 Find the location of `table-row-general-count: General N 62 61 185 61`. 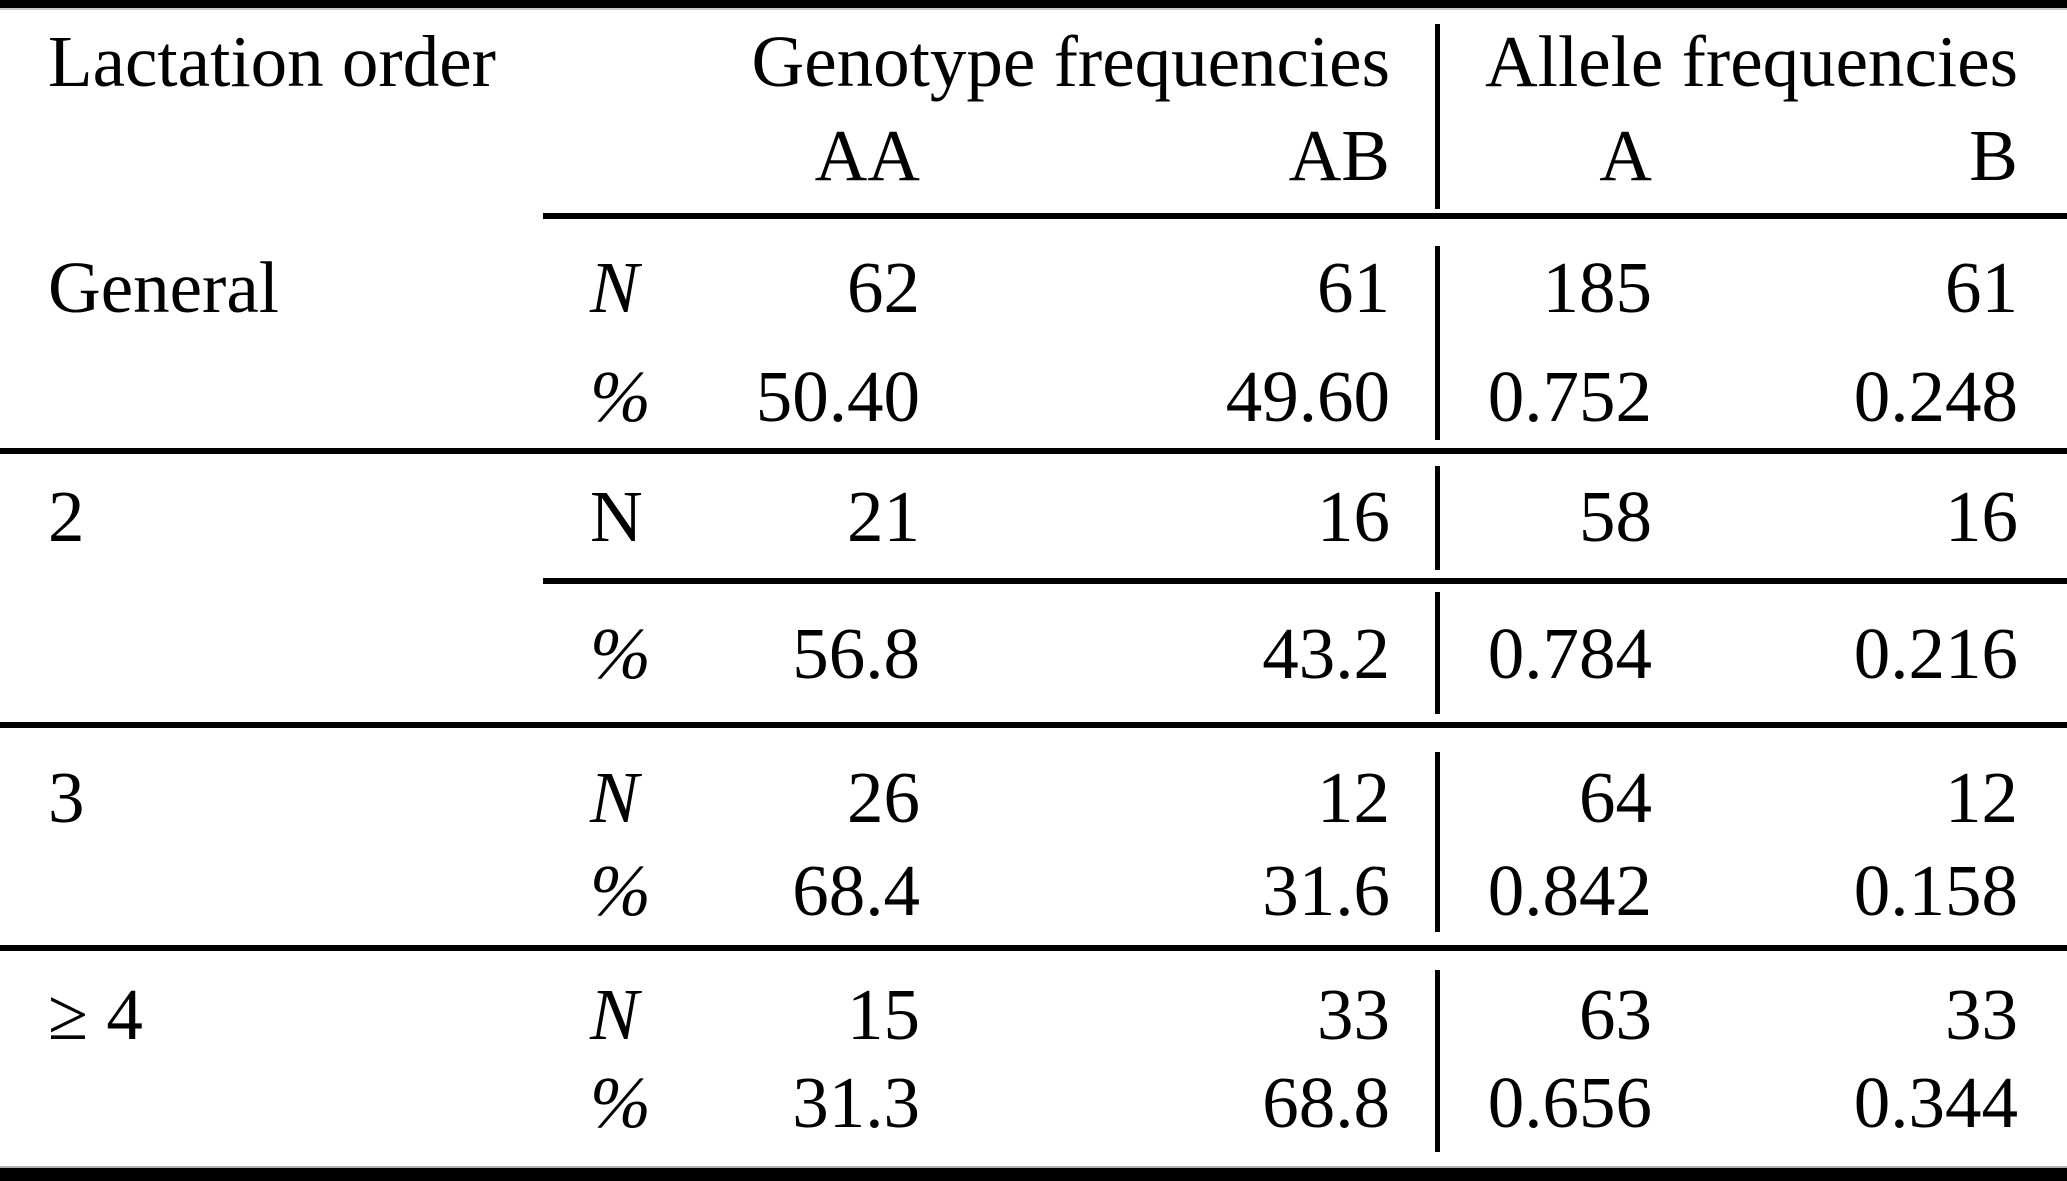

table-row-general-count: General N 62 61 185 61 is located at coordinates (1033, 278).